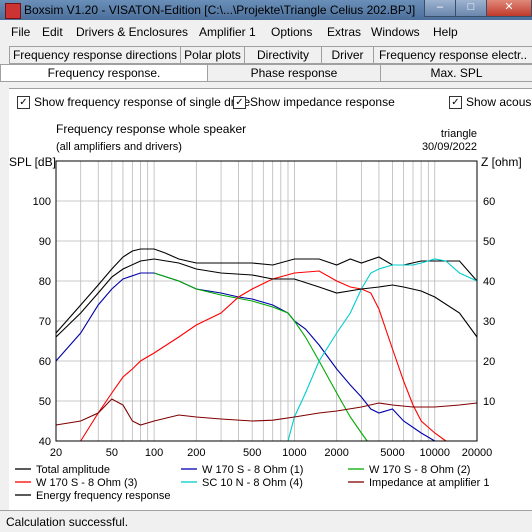 The height and width of the screenshot is (532, 532). Describe the element at coordinates (95, 55) in the screenshot. I see `tab-frequency-response-directions: Frequency response directions` at that location.